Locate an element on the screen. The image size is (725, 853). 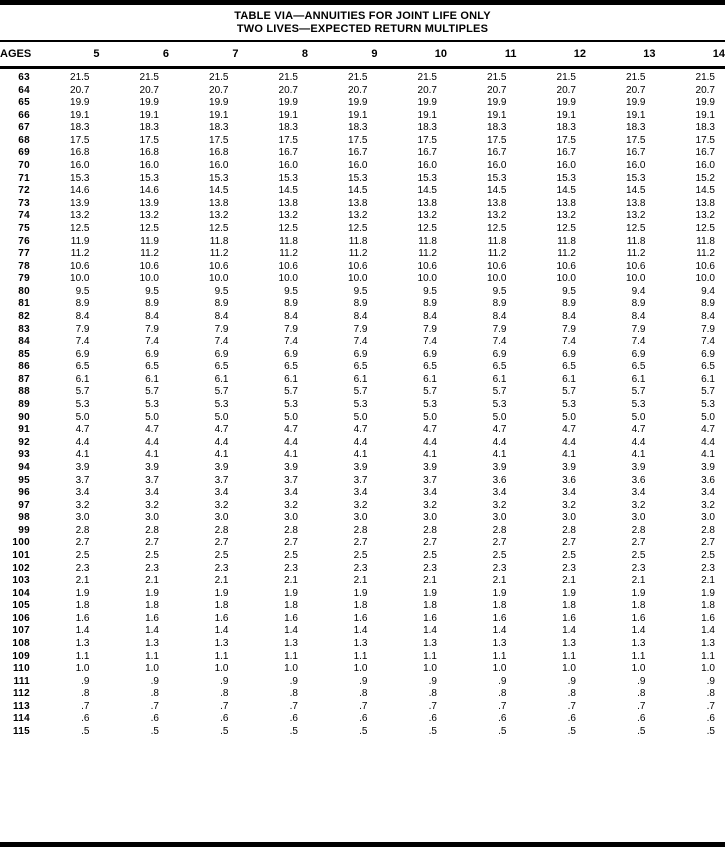
table-row: 94 3.9 3.9 3.9 3.9 3.9 3.9 3.9 3.9 3.9 3.9 is located at coordinates (362, 468).